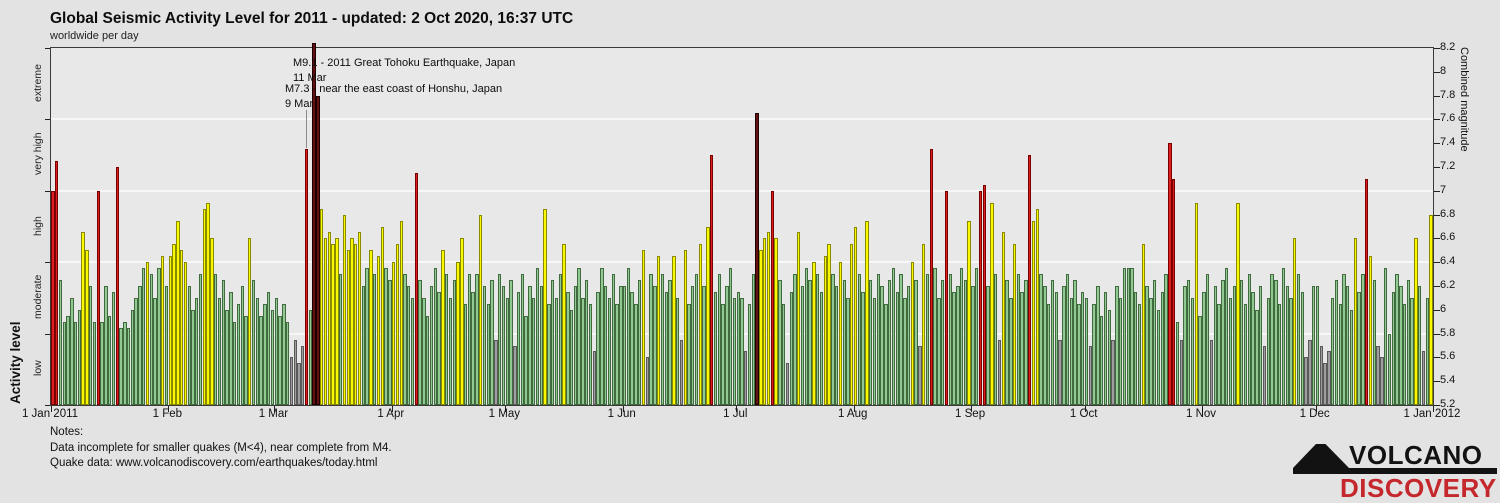 This screenshot has width=1500, height=503. What do you see at coordinates (1437, 48) in the screenshot?
I see `right-tick-8.2` at bounding box center [1437, 48].